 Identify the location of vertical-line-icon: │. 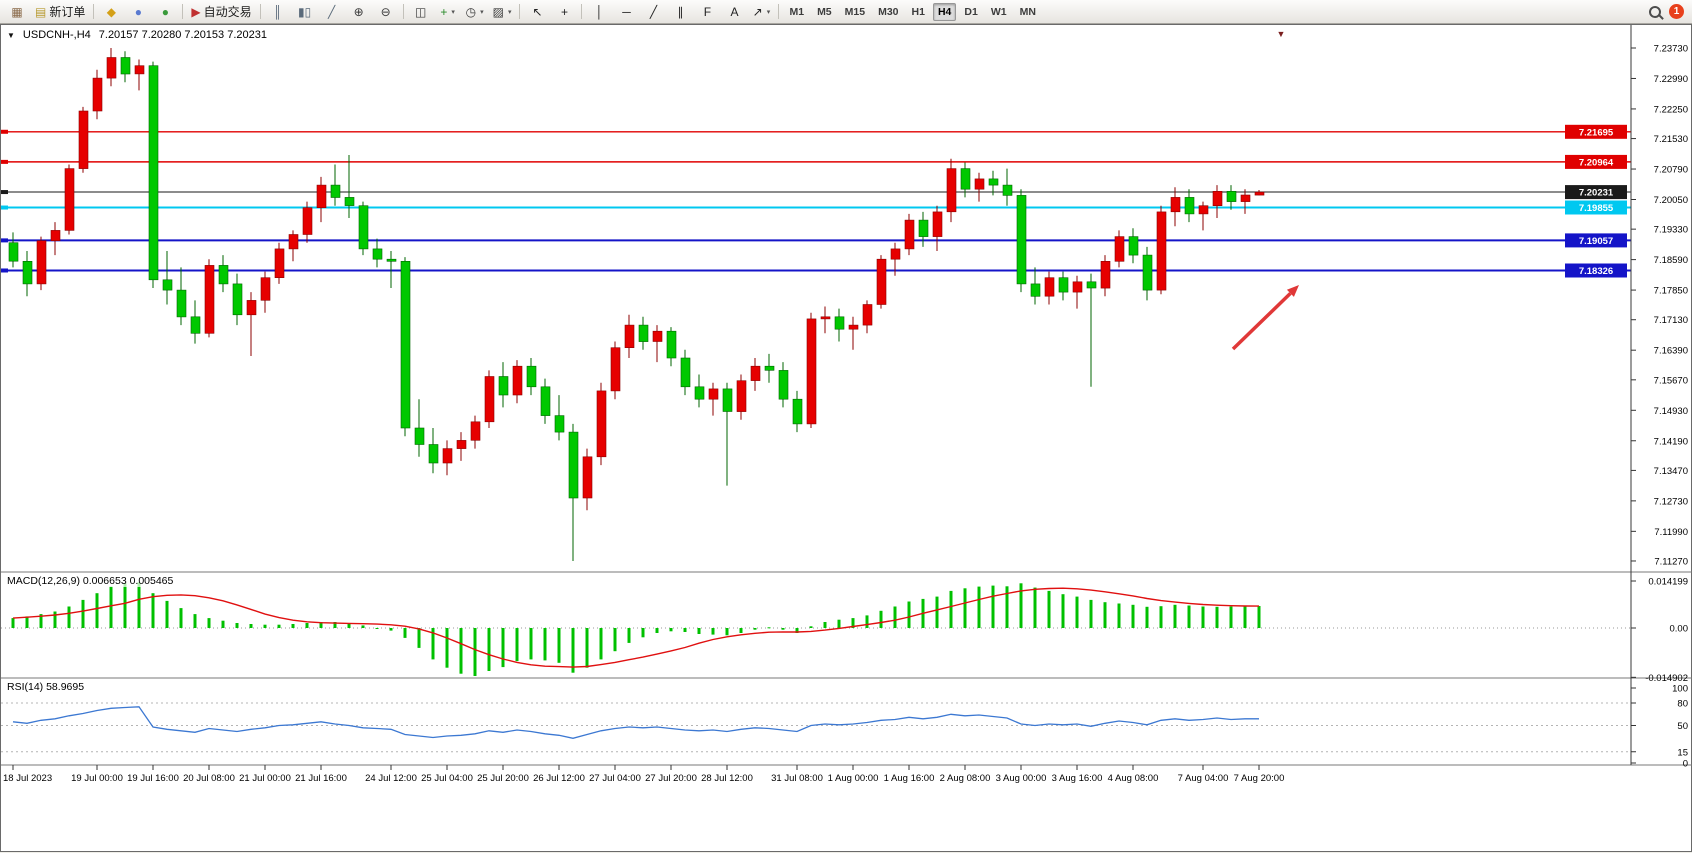
(599, 12).